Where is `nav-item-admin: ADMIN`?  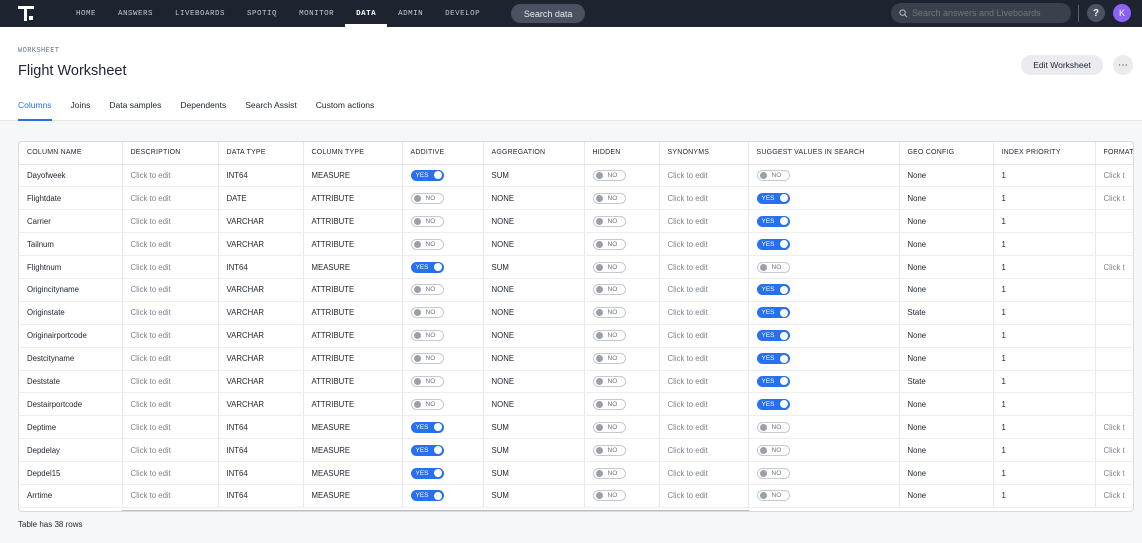
nav-item-admin: ADMIN is located at coordinates (411, 13).